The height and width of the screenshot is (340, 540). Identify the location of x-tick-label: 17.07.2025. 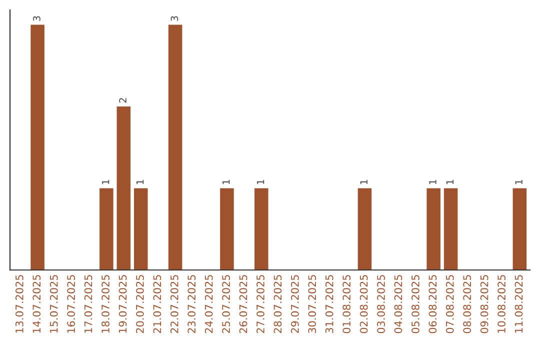
(88, 304).